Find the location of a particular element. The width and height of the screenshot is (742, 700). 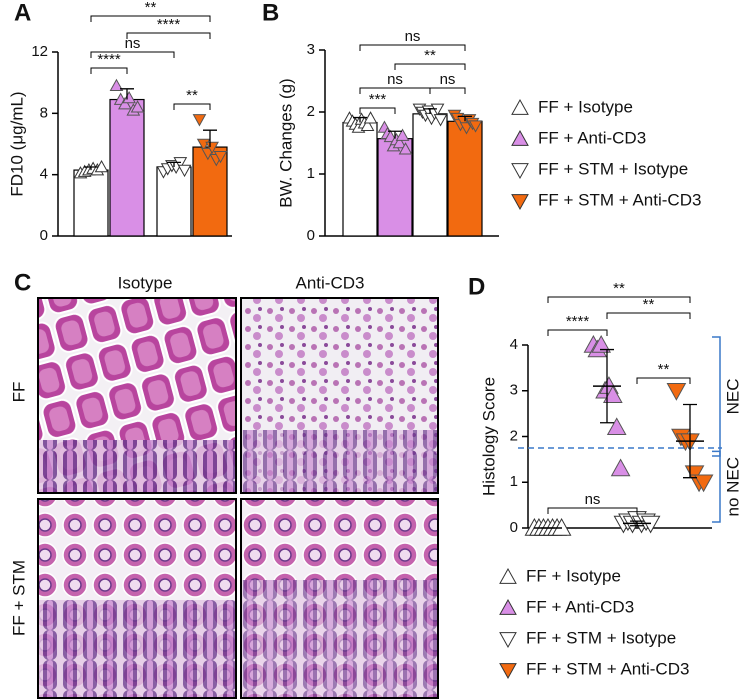

y-tick-label: 12 is located at coordinates (39, 51).